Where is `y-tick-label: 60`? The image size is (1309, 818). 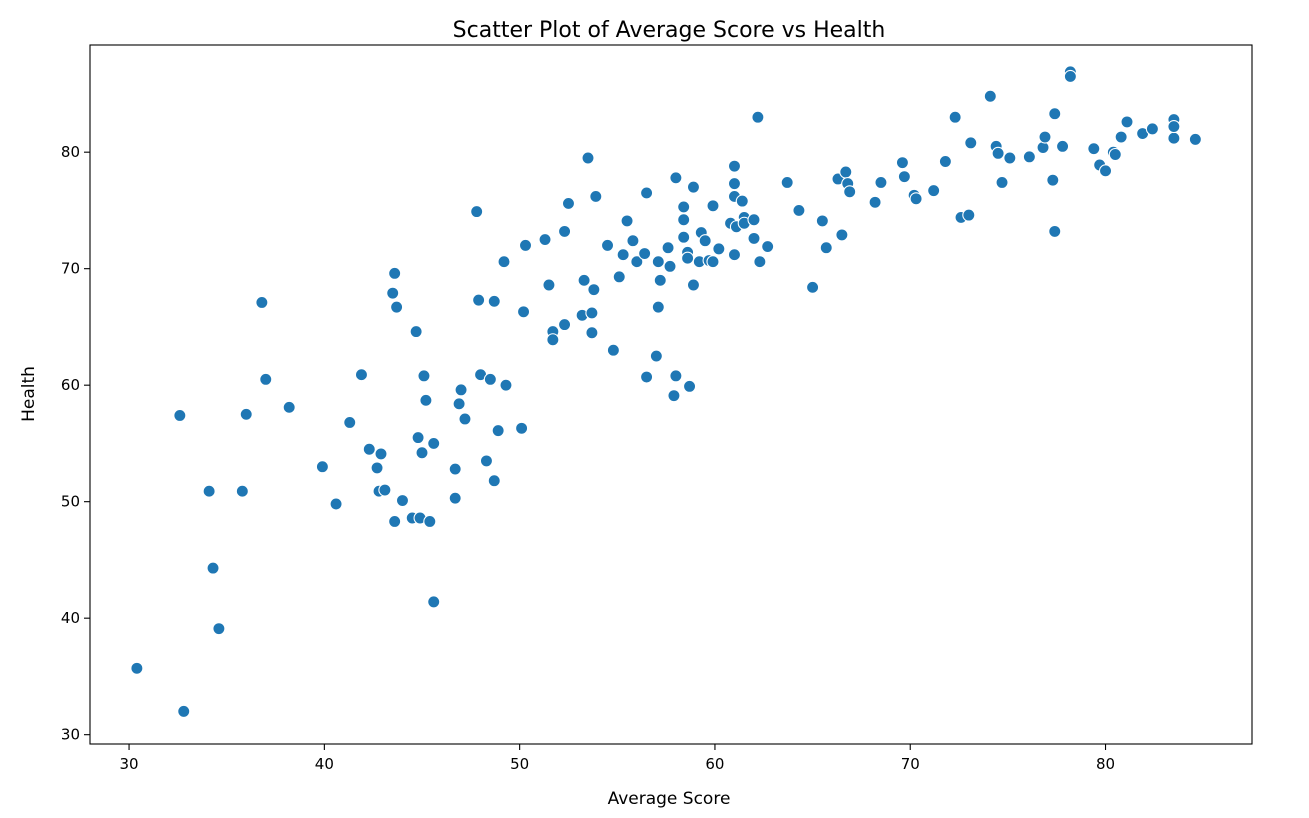 y-tick-label: 60 is located at coordinates (70, 385).